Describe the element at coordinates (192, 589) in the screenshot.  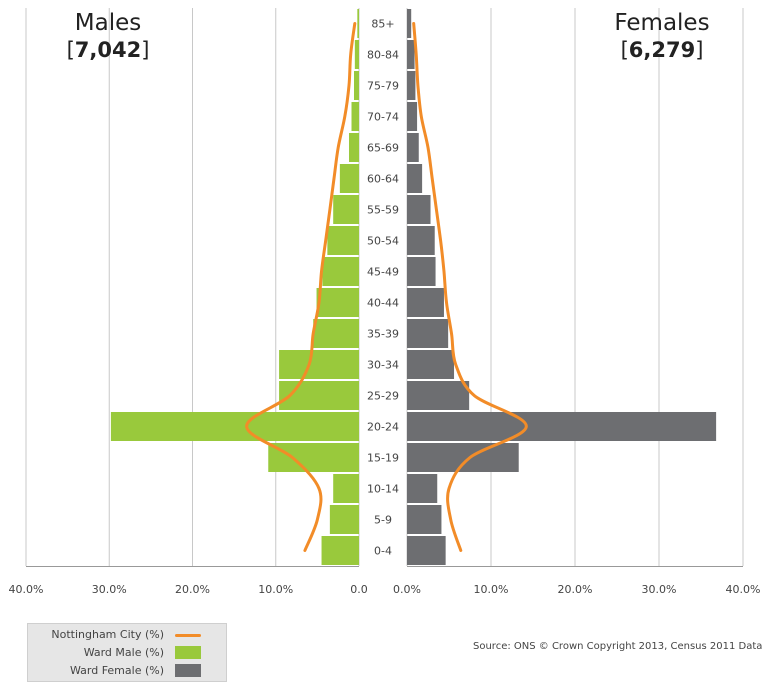
I see `x-tick-label-left: 20.0%` at that location.